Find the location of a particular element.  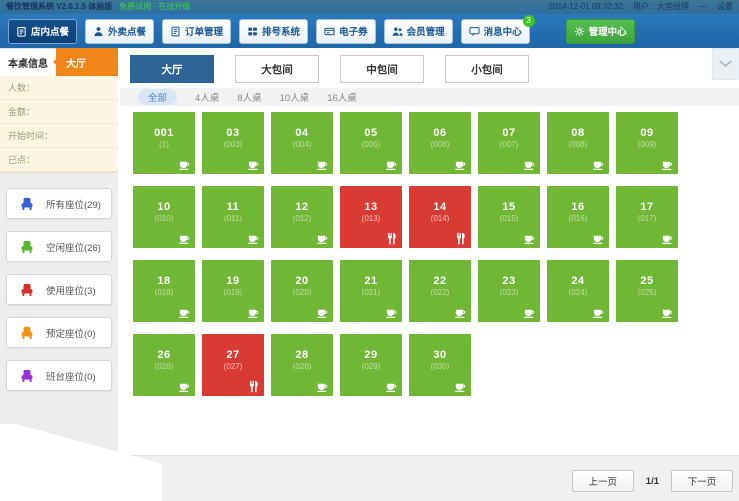

table-tile-03: 03 (003) is located at coordinates (233, 143).